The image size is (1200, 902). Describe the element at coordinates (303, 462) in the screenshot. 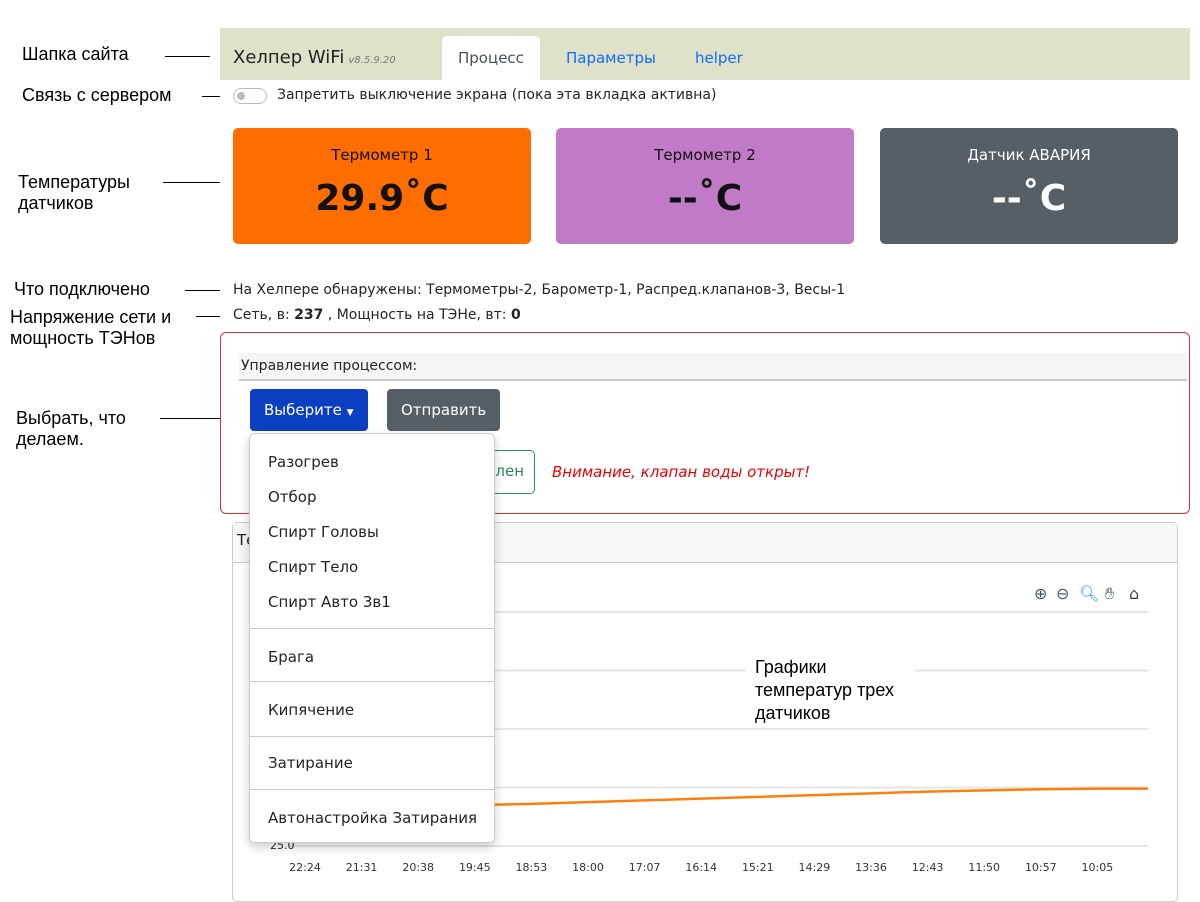

I see `menu-item: Разогрев` at that location.